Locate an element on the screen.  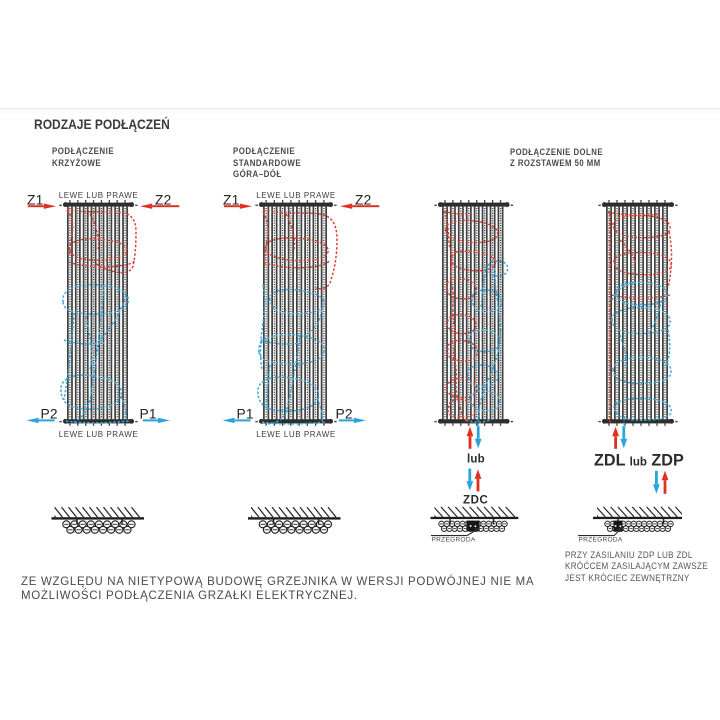
svg-text: ZDC is located at coordinates (475, 500).